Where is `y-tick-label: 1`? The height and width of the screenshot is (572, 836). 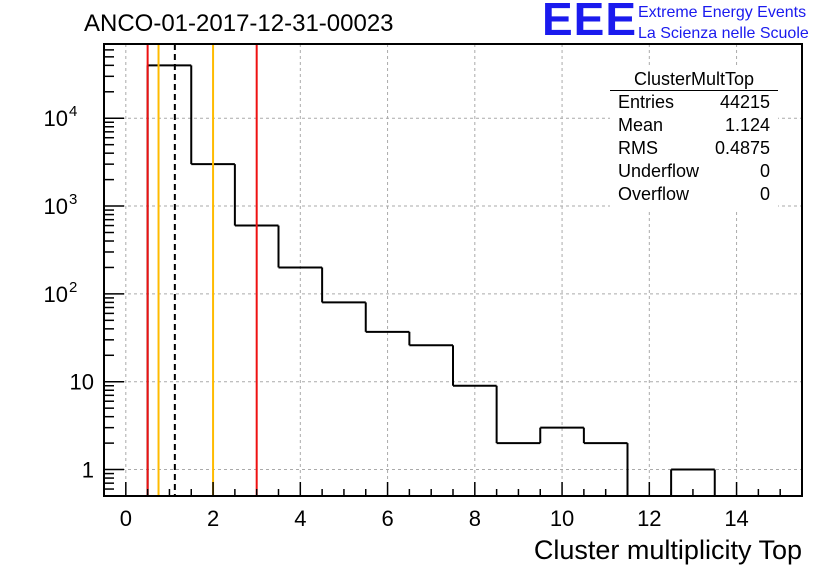
y-tick-label: 1 is located at coordinates (88, 470).